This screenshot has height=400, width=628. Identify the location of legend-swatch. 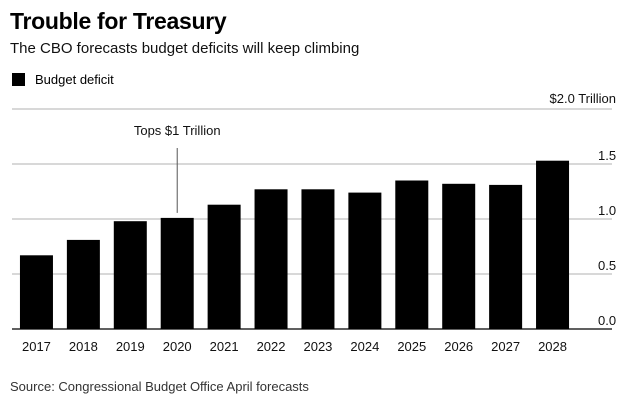
(18, 79).